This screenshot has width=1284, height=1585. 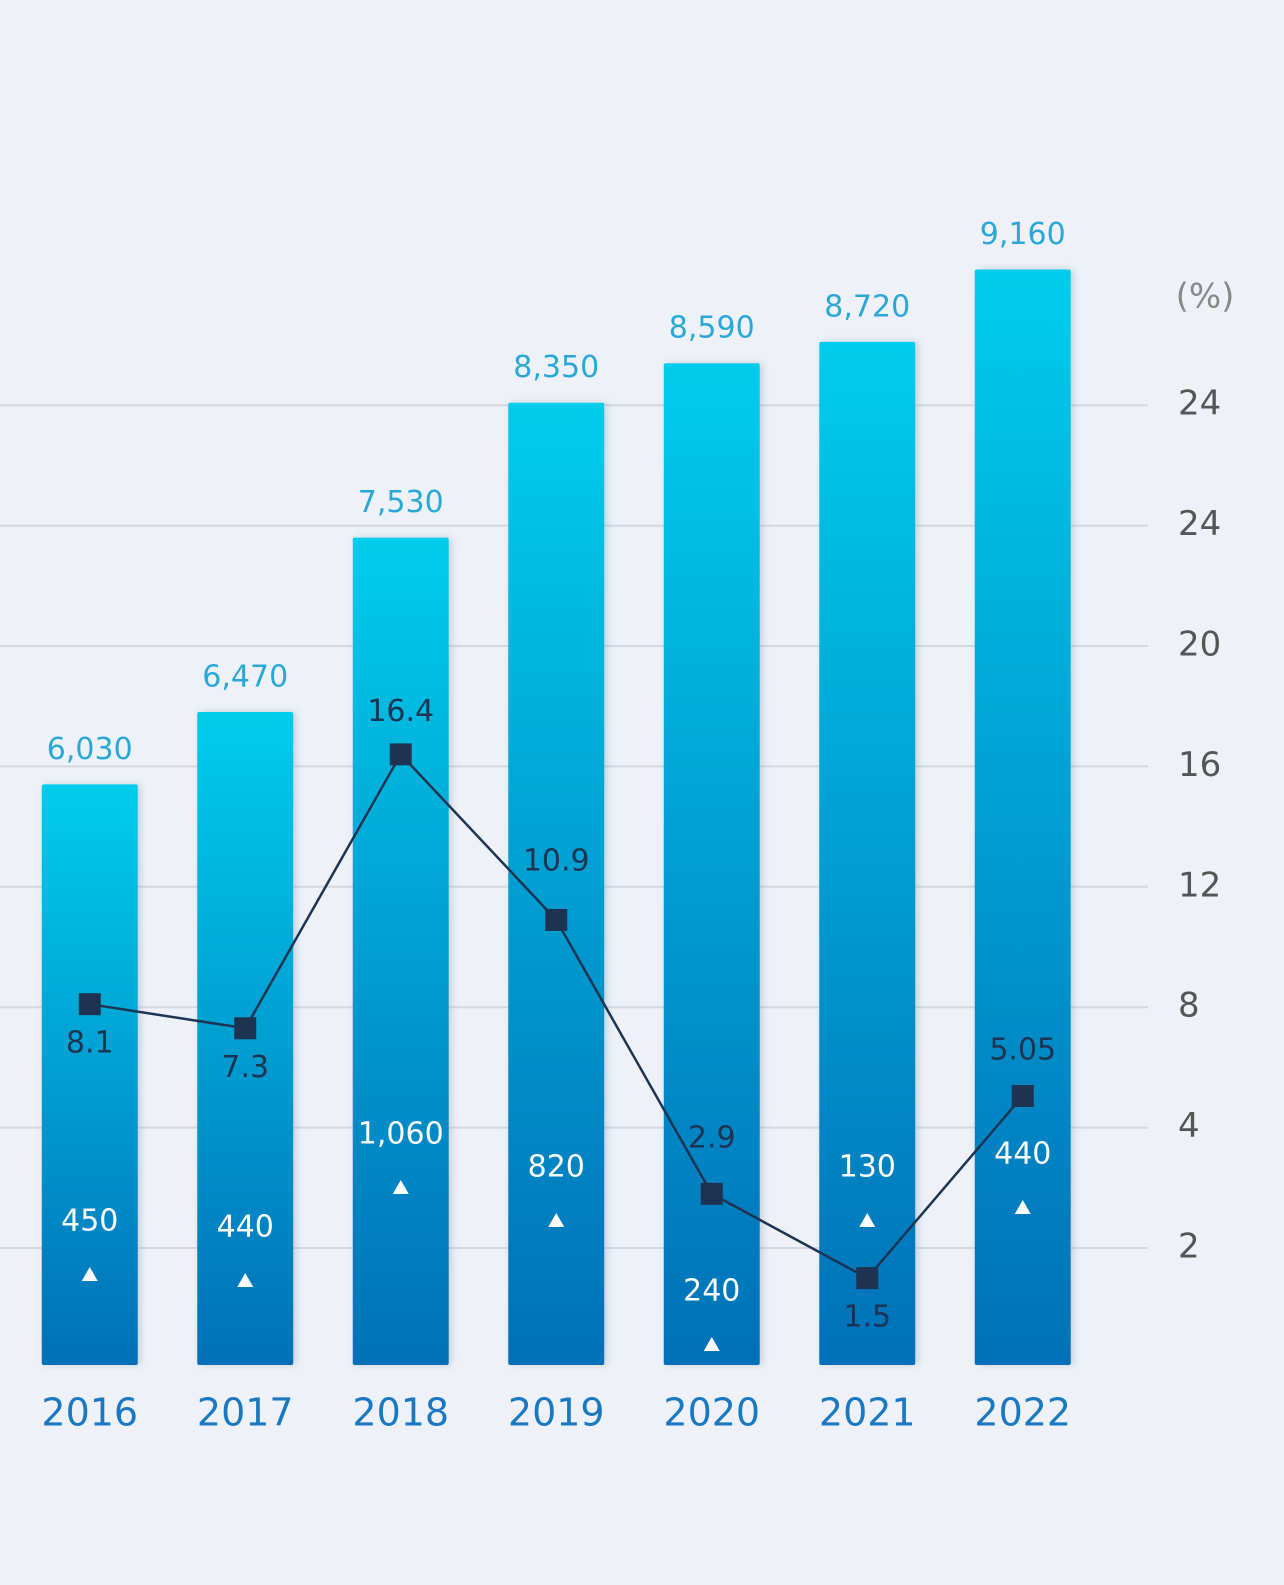 I want to click on line-value-label: 10.9, so click(x=556, y=860).